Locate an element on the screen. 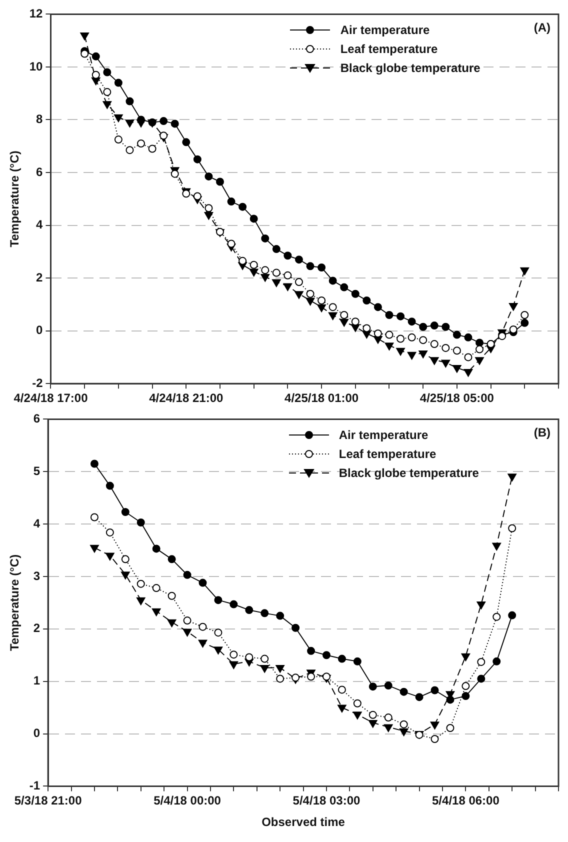 The height and width of the screenshot is (842, 568). y-tick-label: 3 is located at coordinates (36, 575).